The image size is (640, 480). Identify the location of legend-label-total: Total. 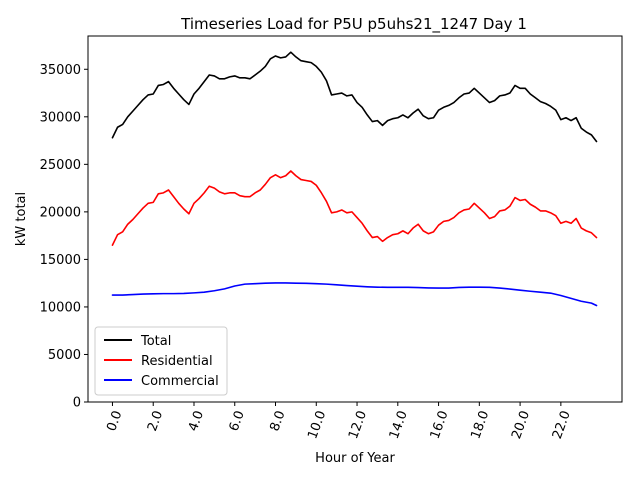
(155, 341).